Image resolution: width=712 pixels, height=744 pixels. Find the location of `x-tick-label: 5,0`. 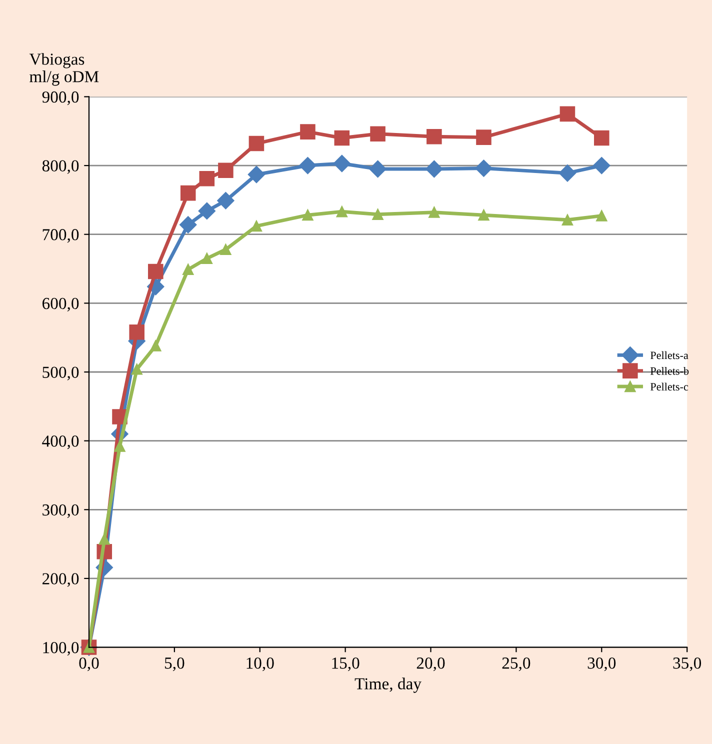

x-tick-label: 5,0 is located at coordinates (174, 664).